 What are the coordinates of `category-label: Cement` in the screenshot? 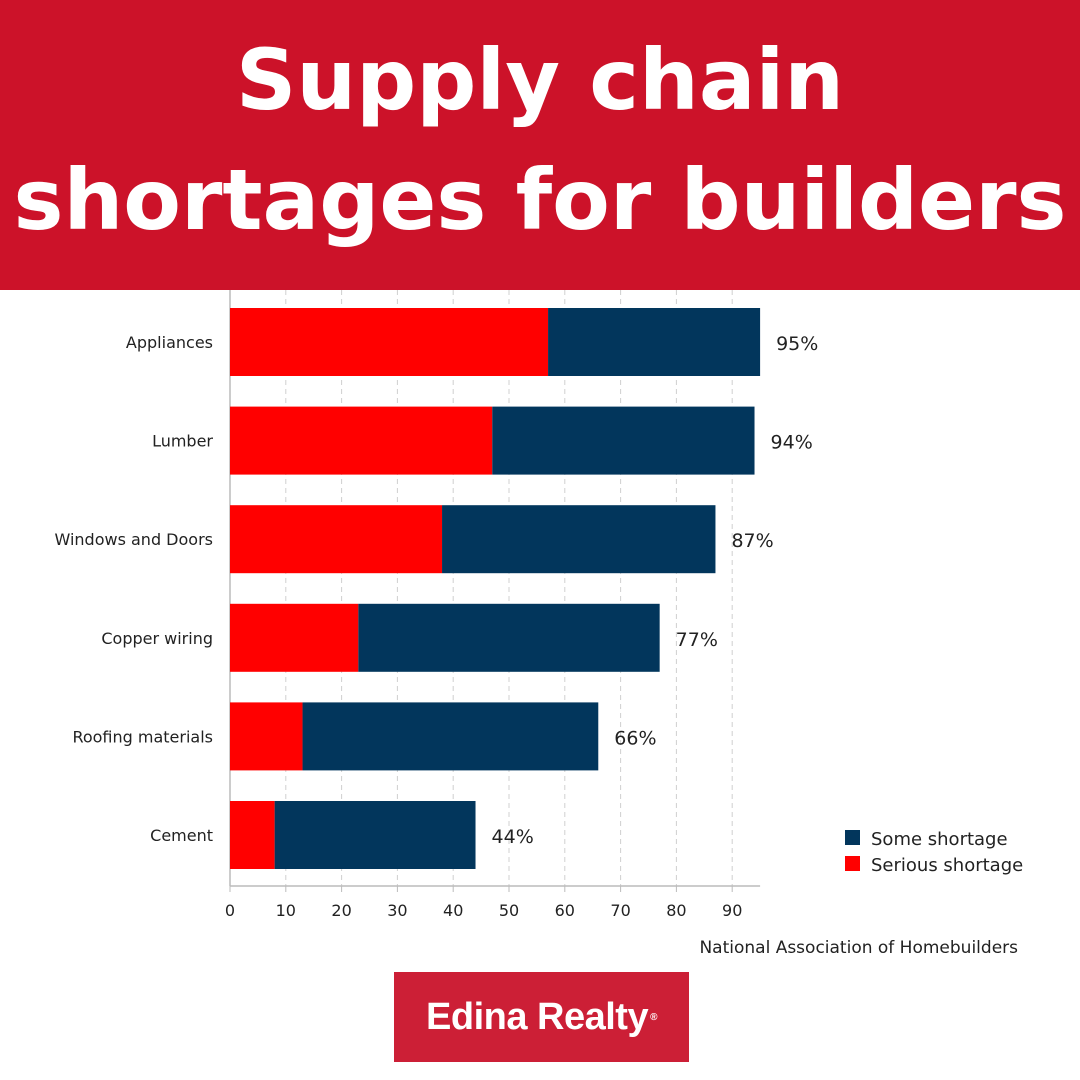 It's located at (181, 835).